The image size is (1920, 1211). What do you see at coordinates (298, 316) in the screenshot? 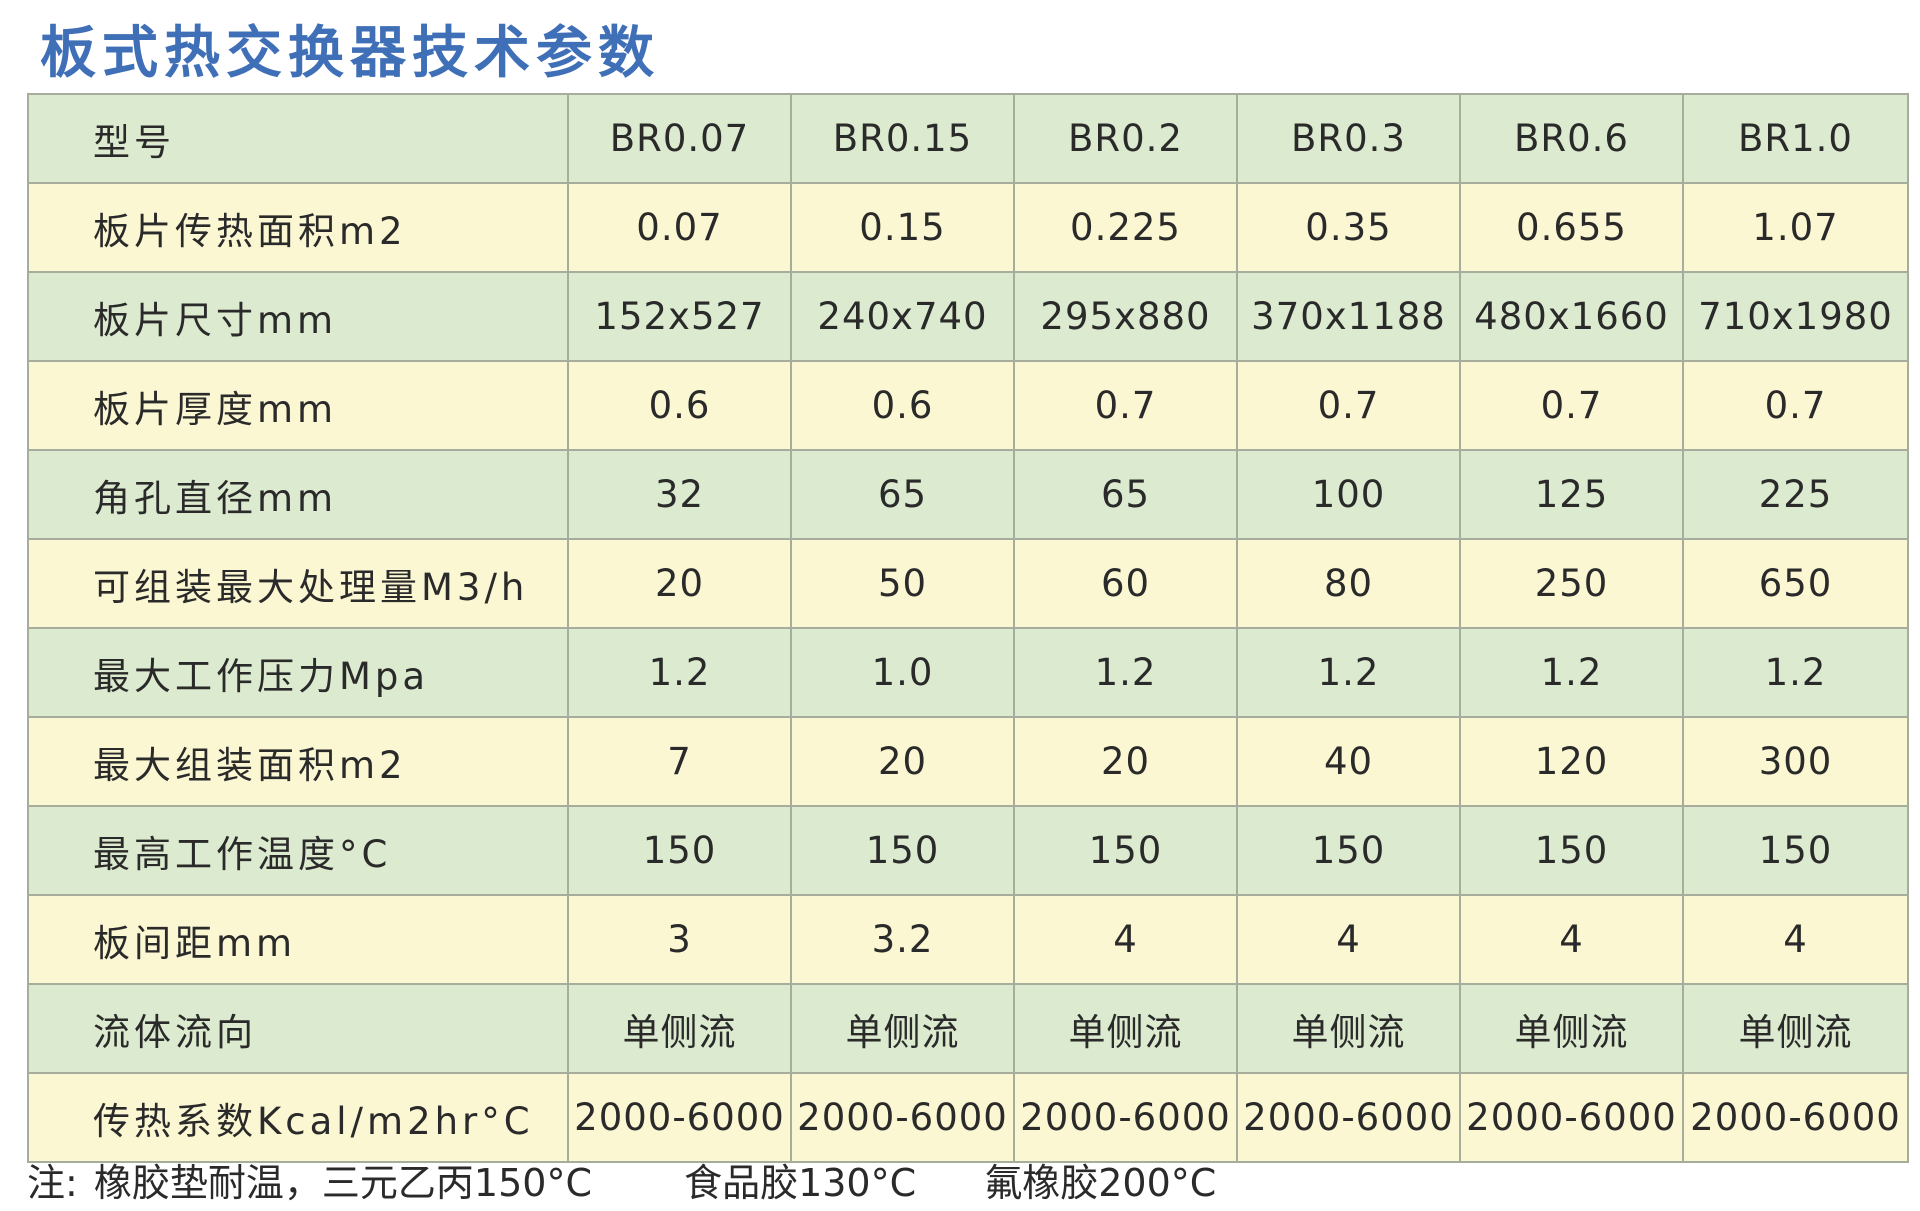
I see `row-label: 板片尺寸mm` at bounding box center [298, 316].